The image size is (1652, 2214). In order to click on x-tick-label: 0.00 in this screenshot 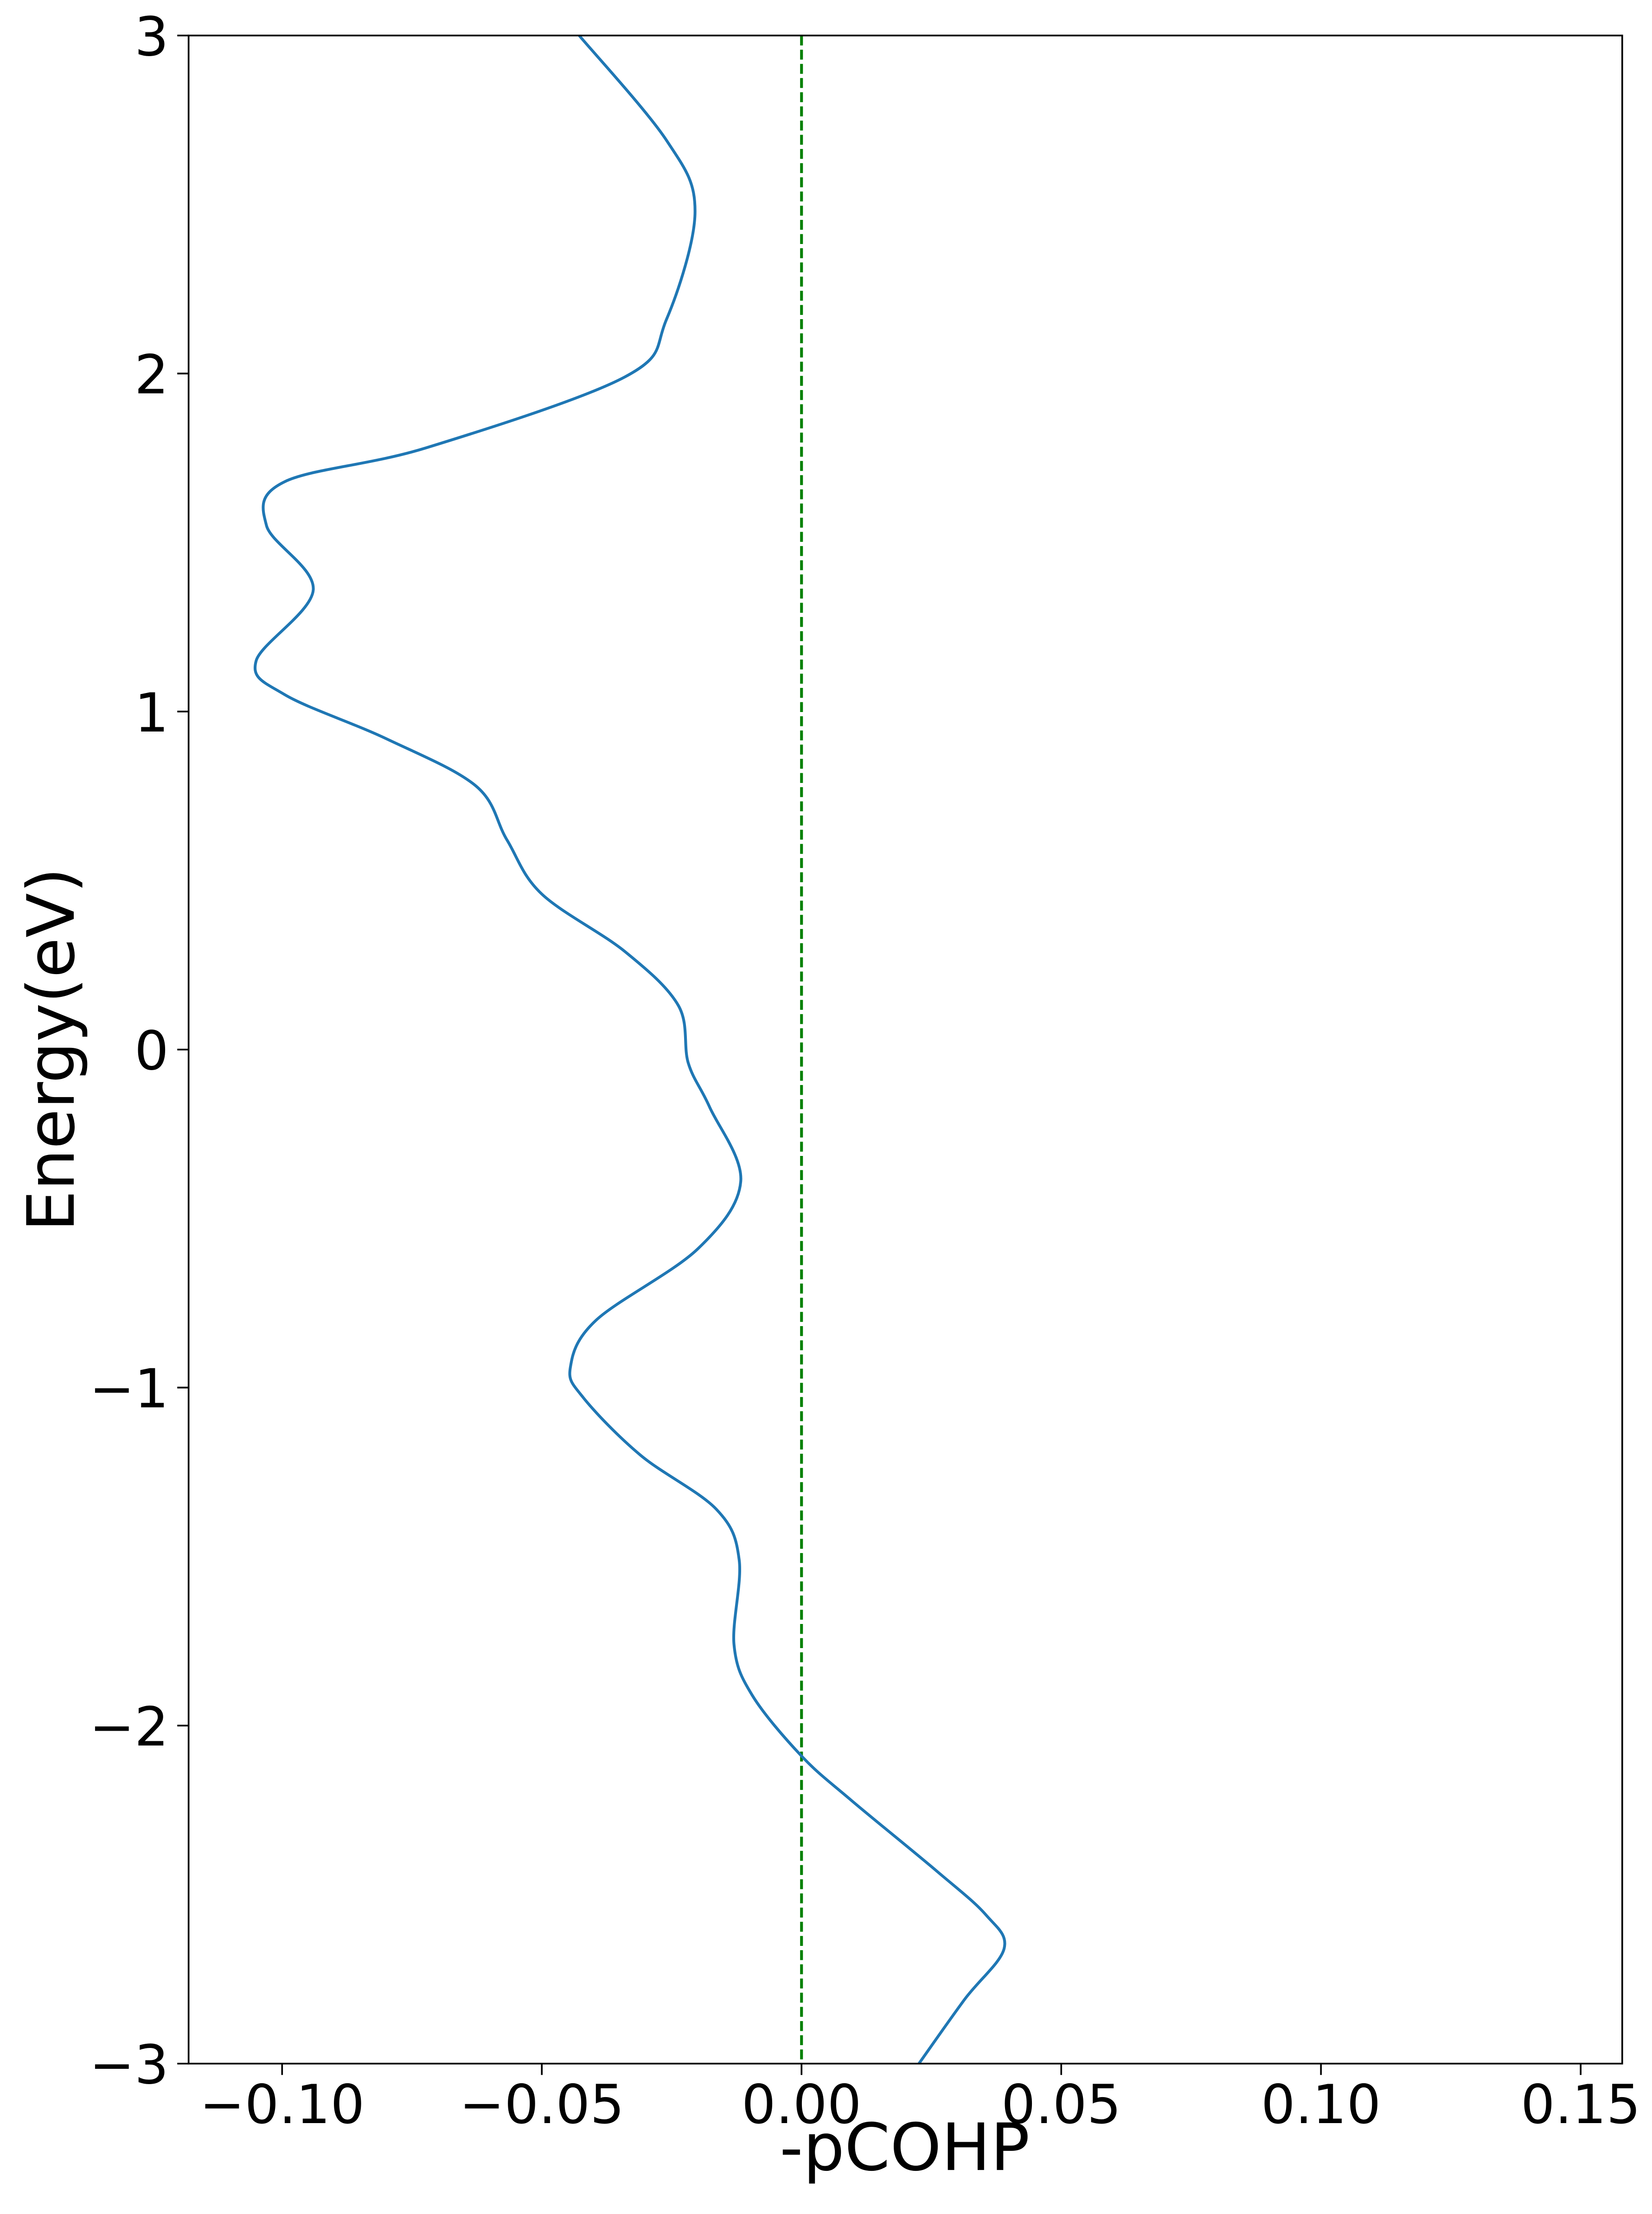, I will do `click(802, 2104)`.